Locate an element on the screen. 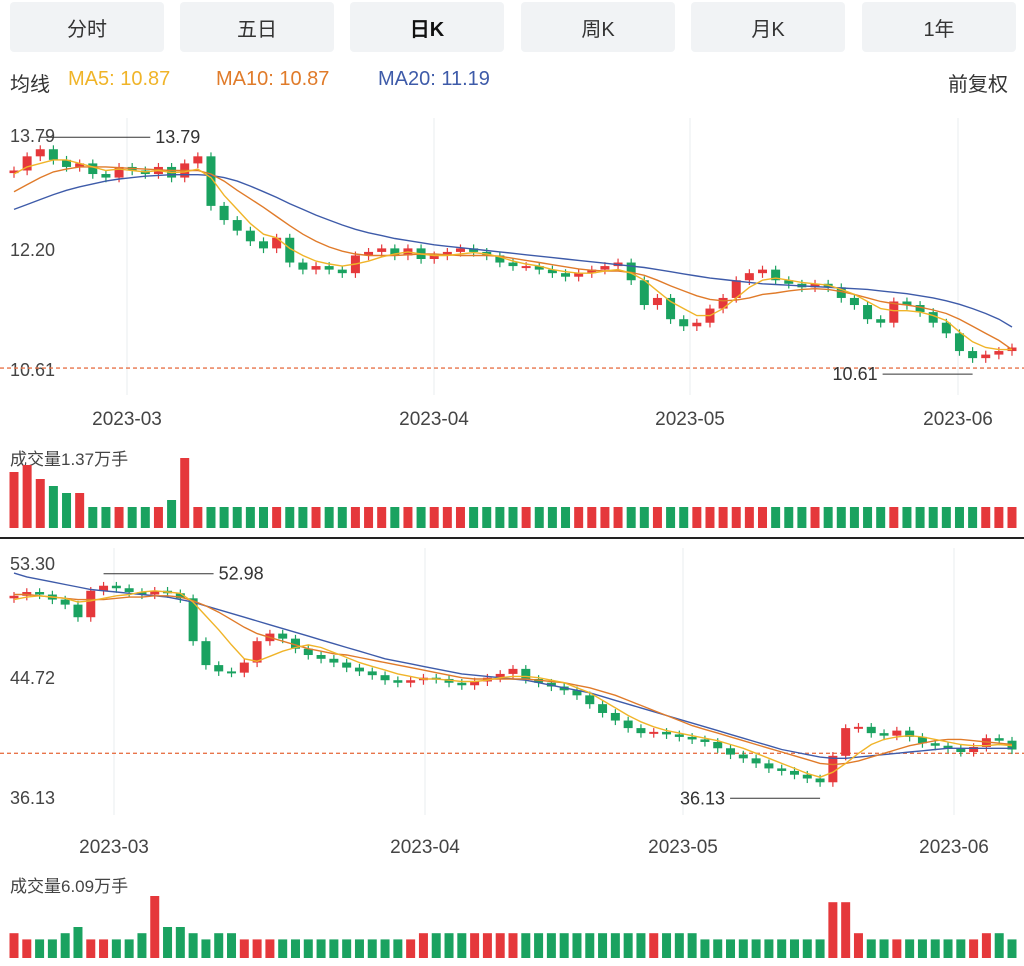  low-annotation: 36.13 is located at coordinates (702, 798).